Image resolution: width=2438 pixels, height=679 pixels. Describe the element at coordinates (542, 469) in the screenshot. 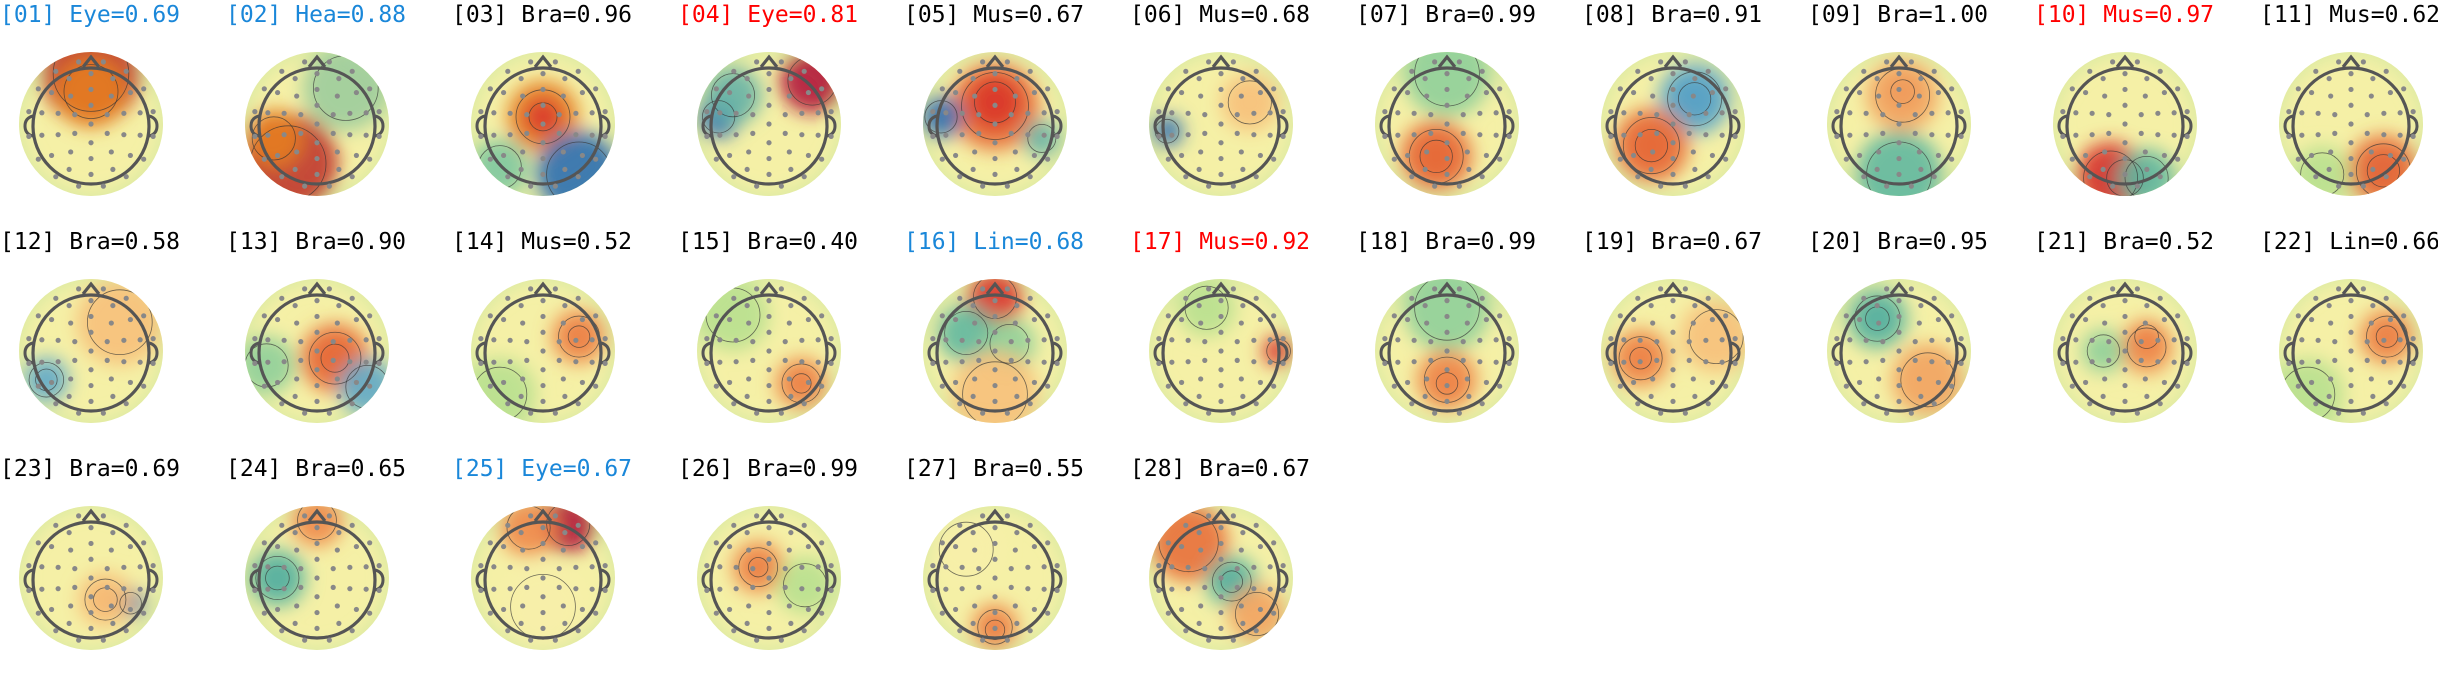

I see `component-label: [25] Eye=0.67` at that location.